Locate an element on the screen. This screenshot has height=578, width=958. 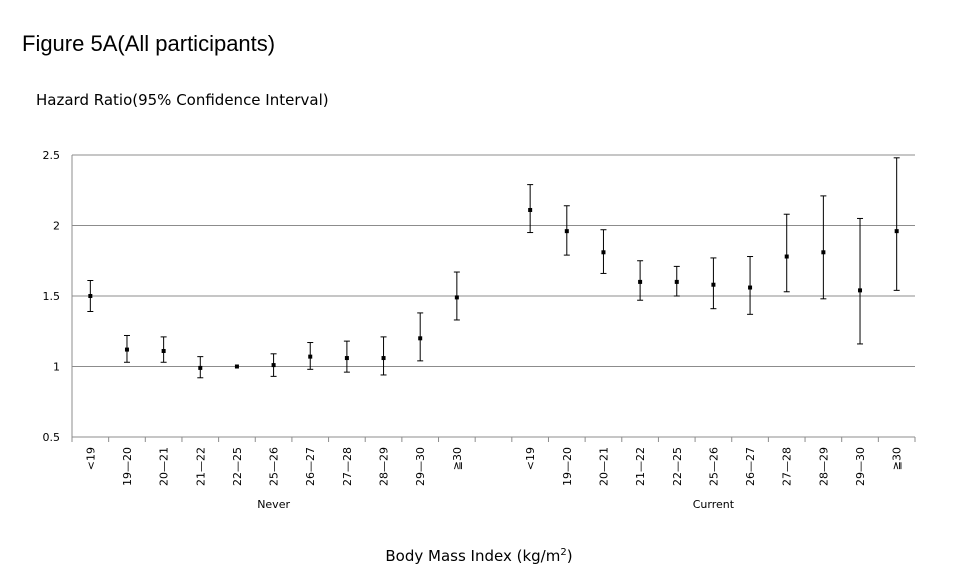
group-label: Current is located at coordinates (714, 504).